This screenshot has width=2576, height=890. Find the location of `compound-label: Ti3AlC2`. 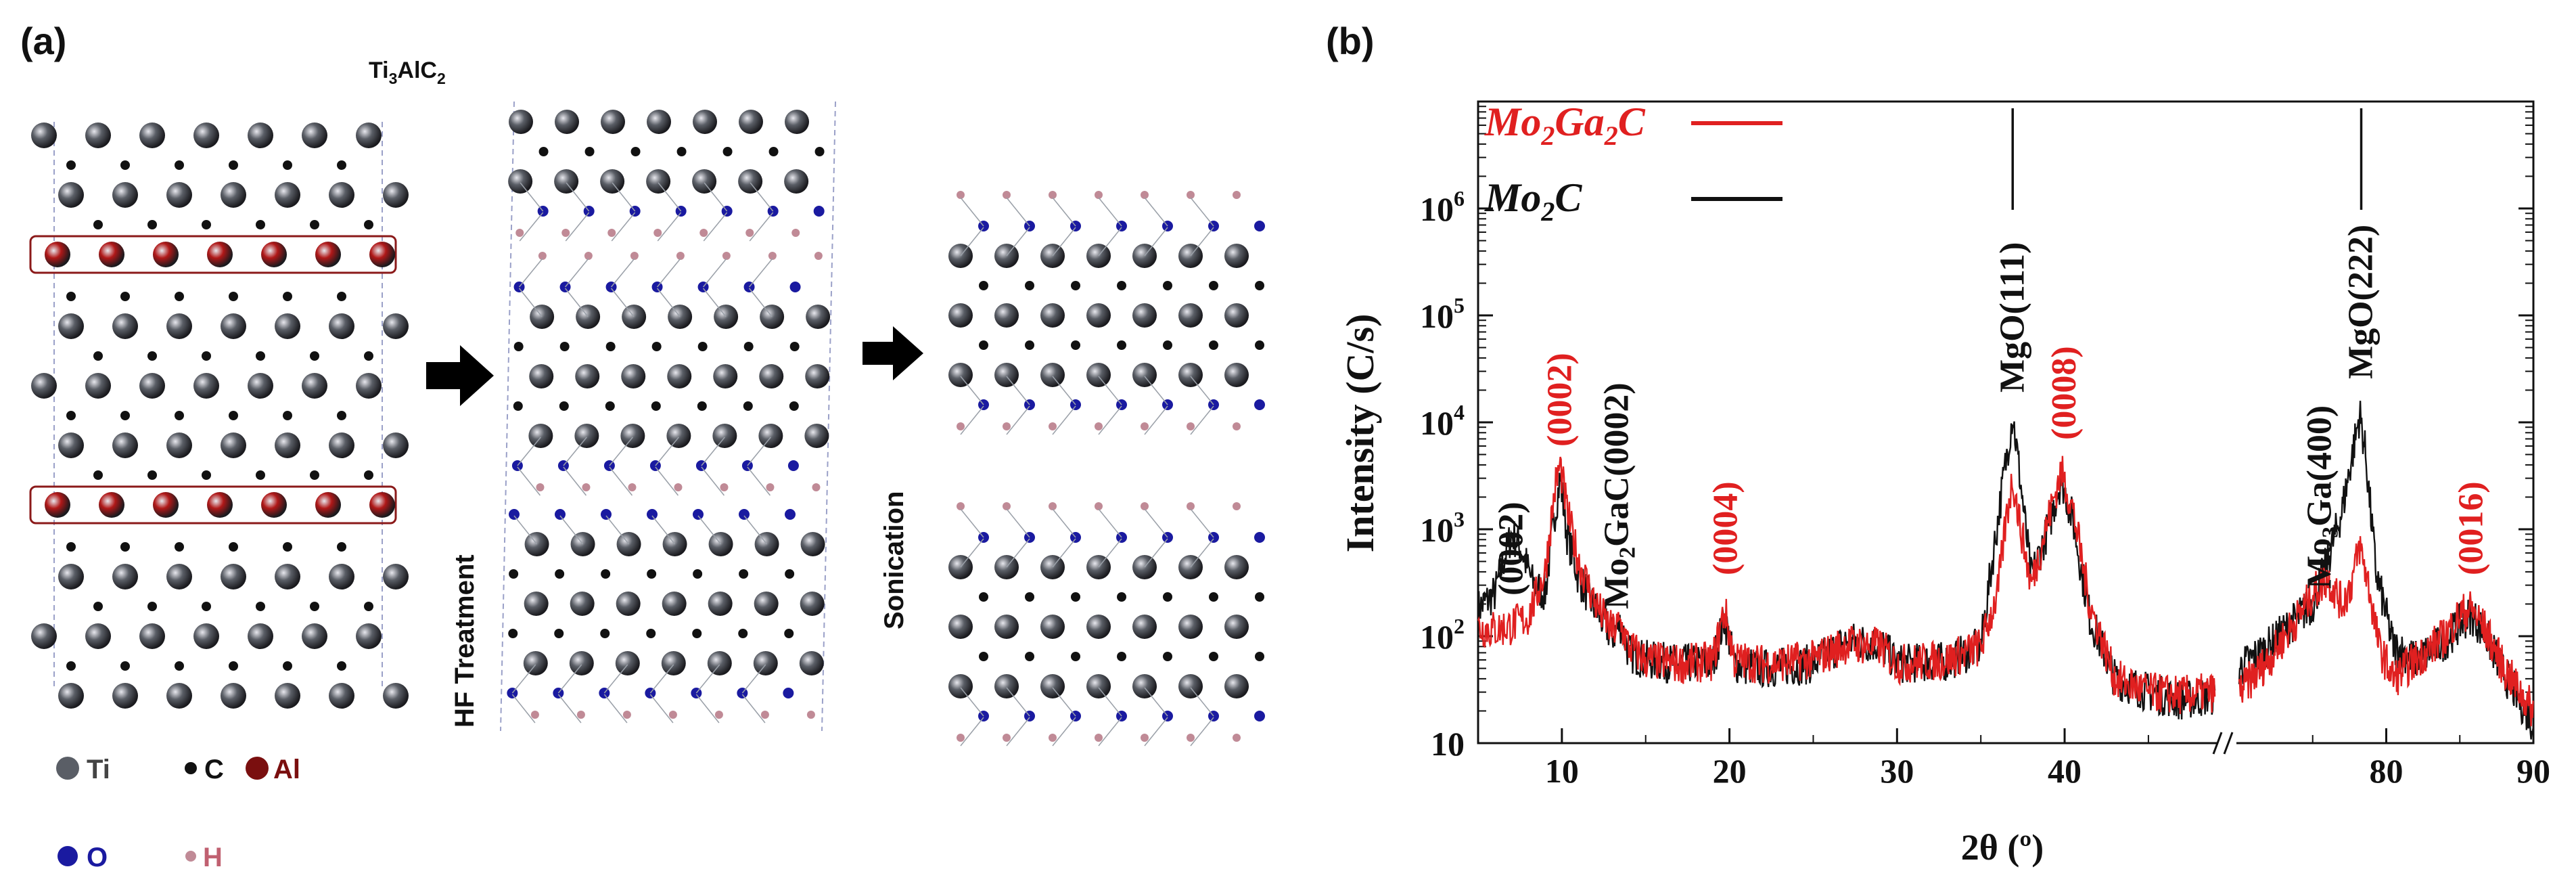

compound-label: Ti3AlC2 is located at coordinates (407, 72).